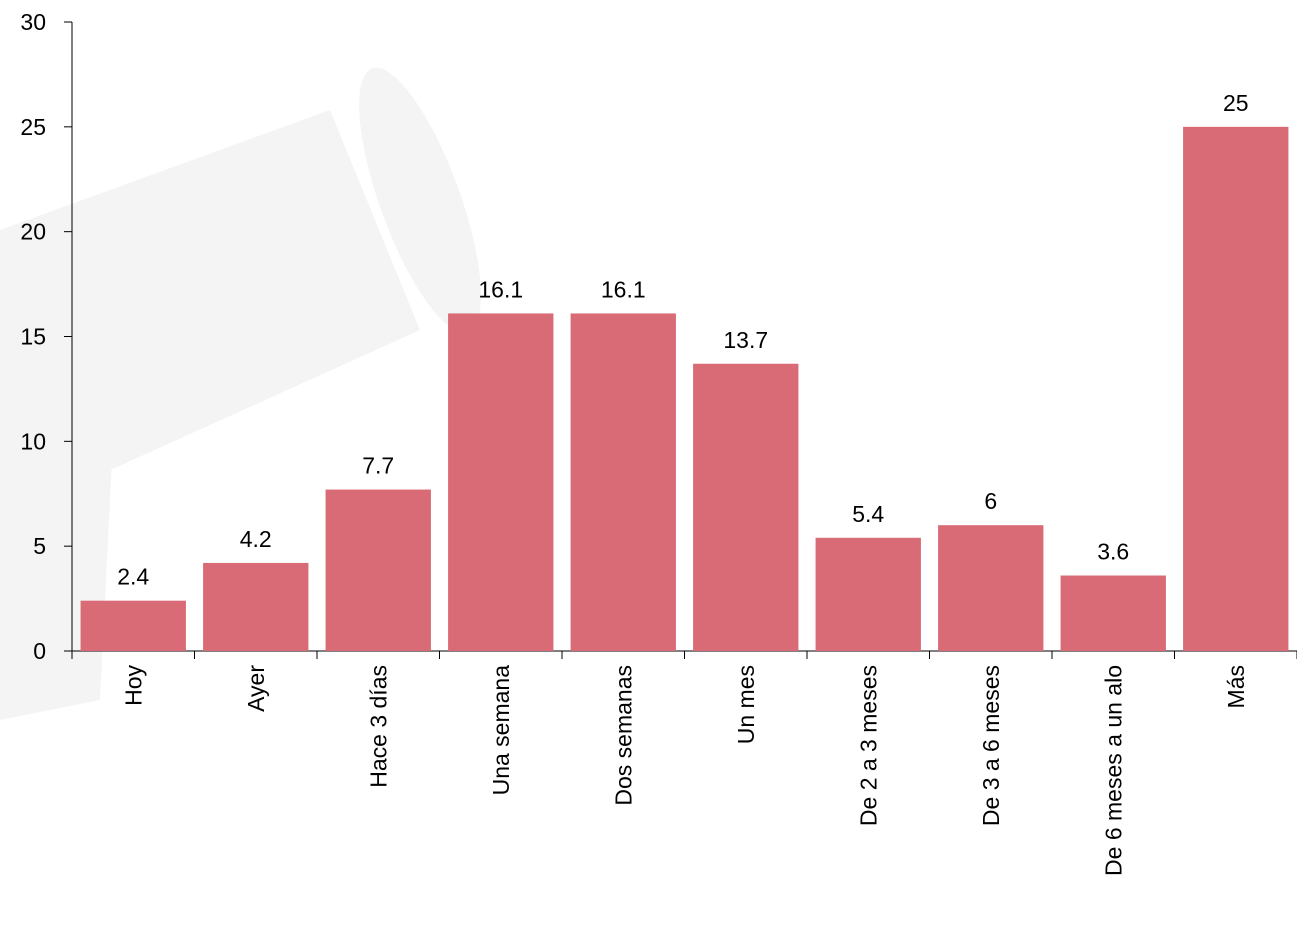 This screenshot has height=936, width=1297. Describe the element at coordinates (868, 745) in the screenshot. I see `x-tick-label: De 2 a 3 meses` at that location.